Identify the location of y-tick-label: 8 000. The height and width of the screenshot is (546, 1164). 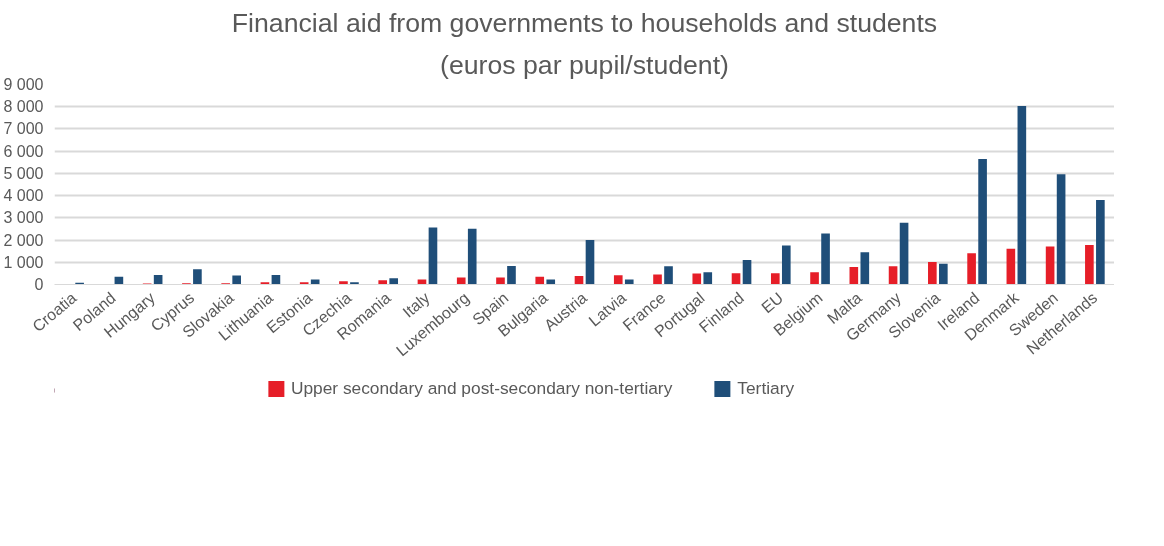
(23, 107).